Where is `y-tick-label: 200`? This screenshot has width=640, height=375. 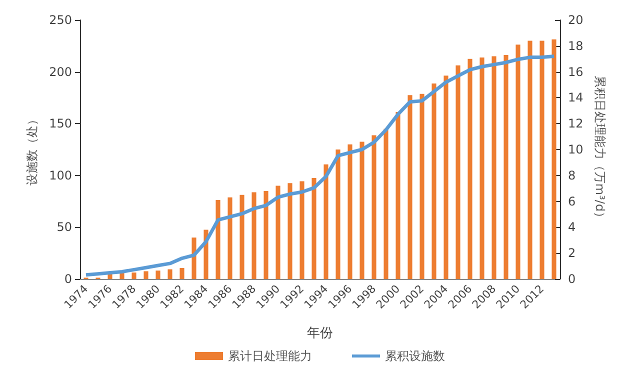 y-tick-label: 200 is located at coordinates (60, 71).